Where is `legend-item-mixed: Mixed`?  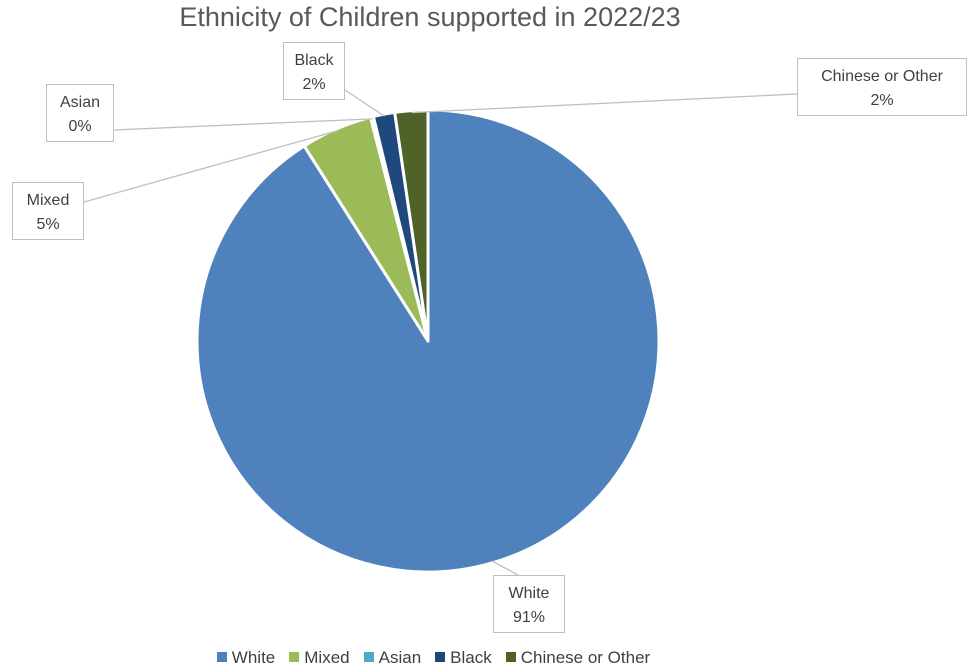
legend-item-mixed: Mixed is located at coordinates (319, 658).